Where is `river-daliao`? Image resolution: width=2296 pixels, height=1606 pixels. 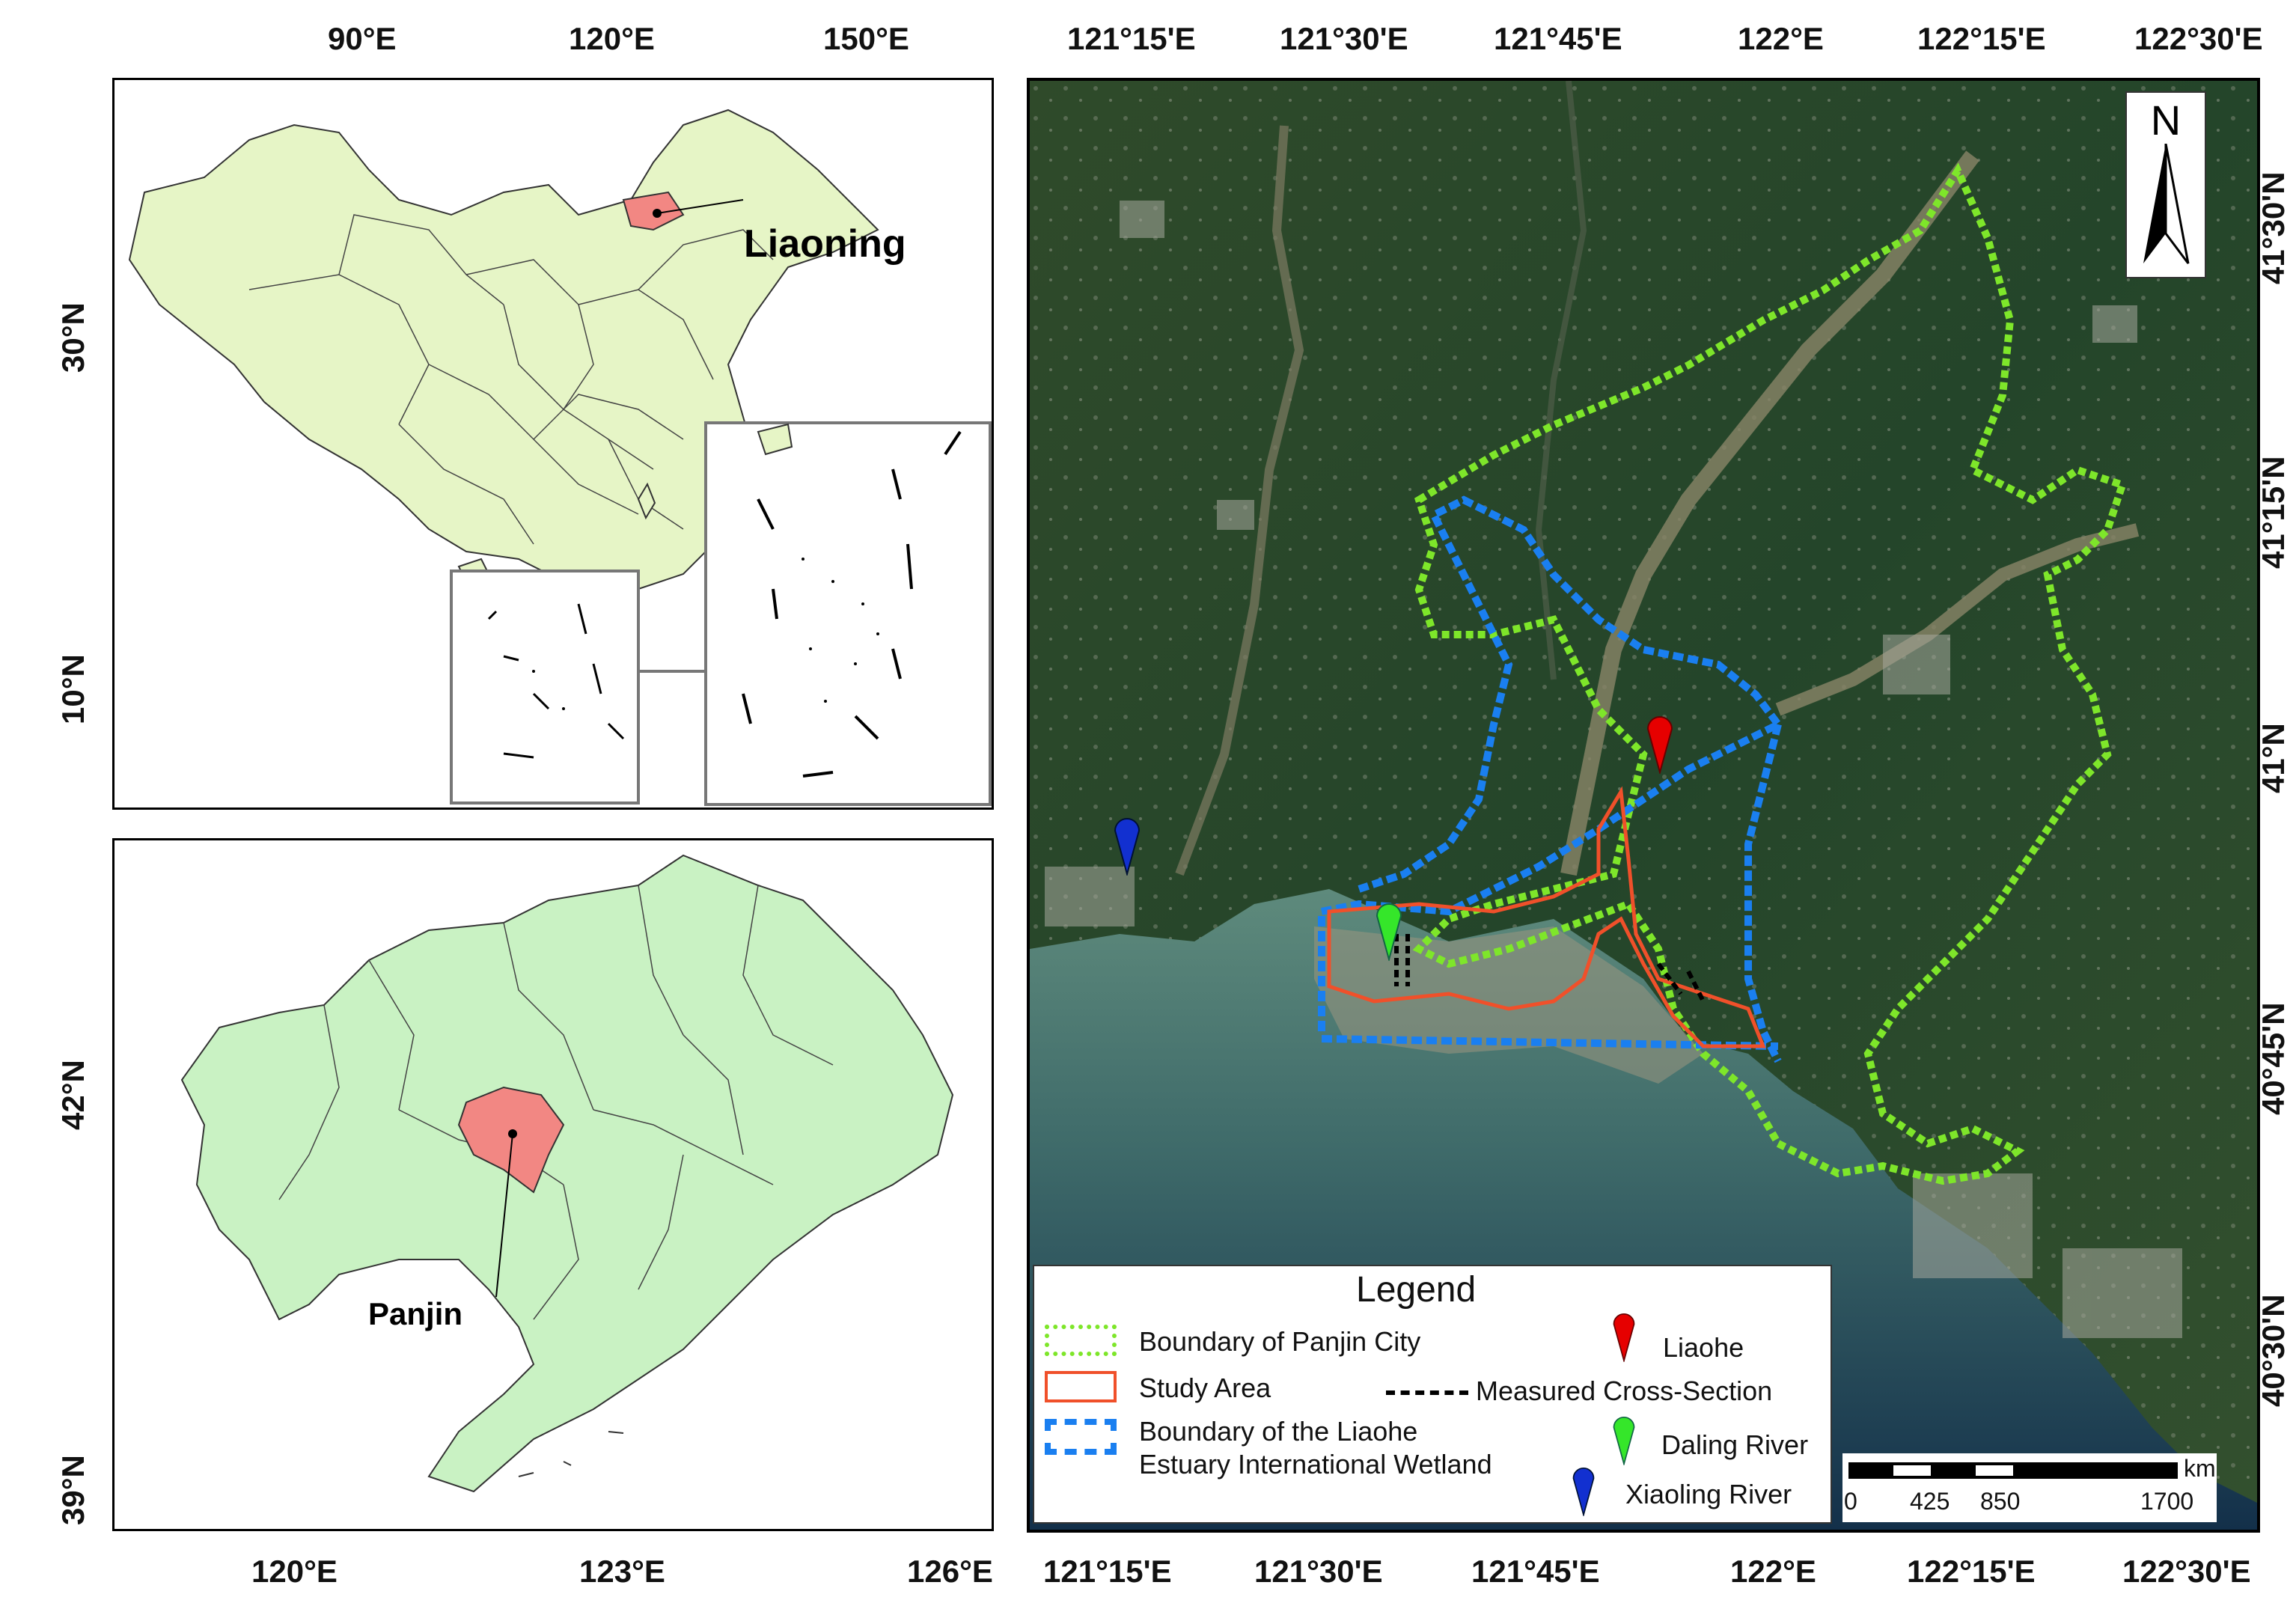 river-daliao is located at coordinates (1957, 619).